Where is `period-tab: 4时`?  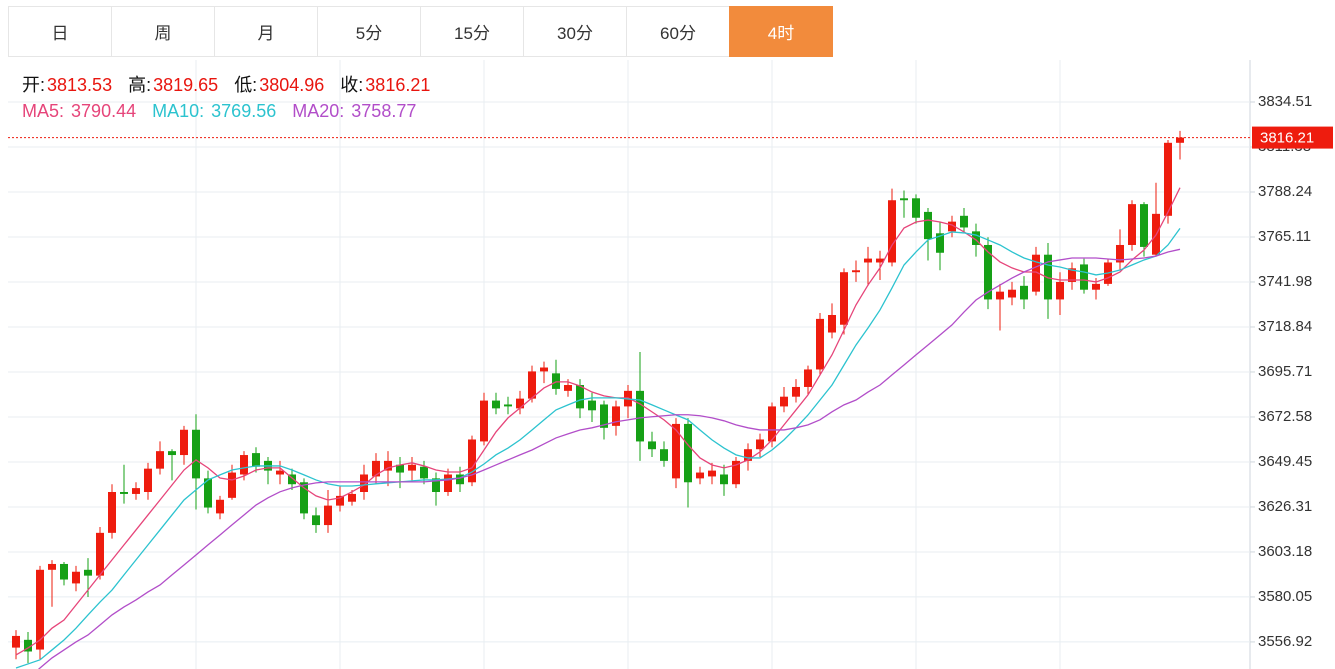 period-tab: 4时 is located at coordinates (781, 31).